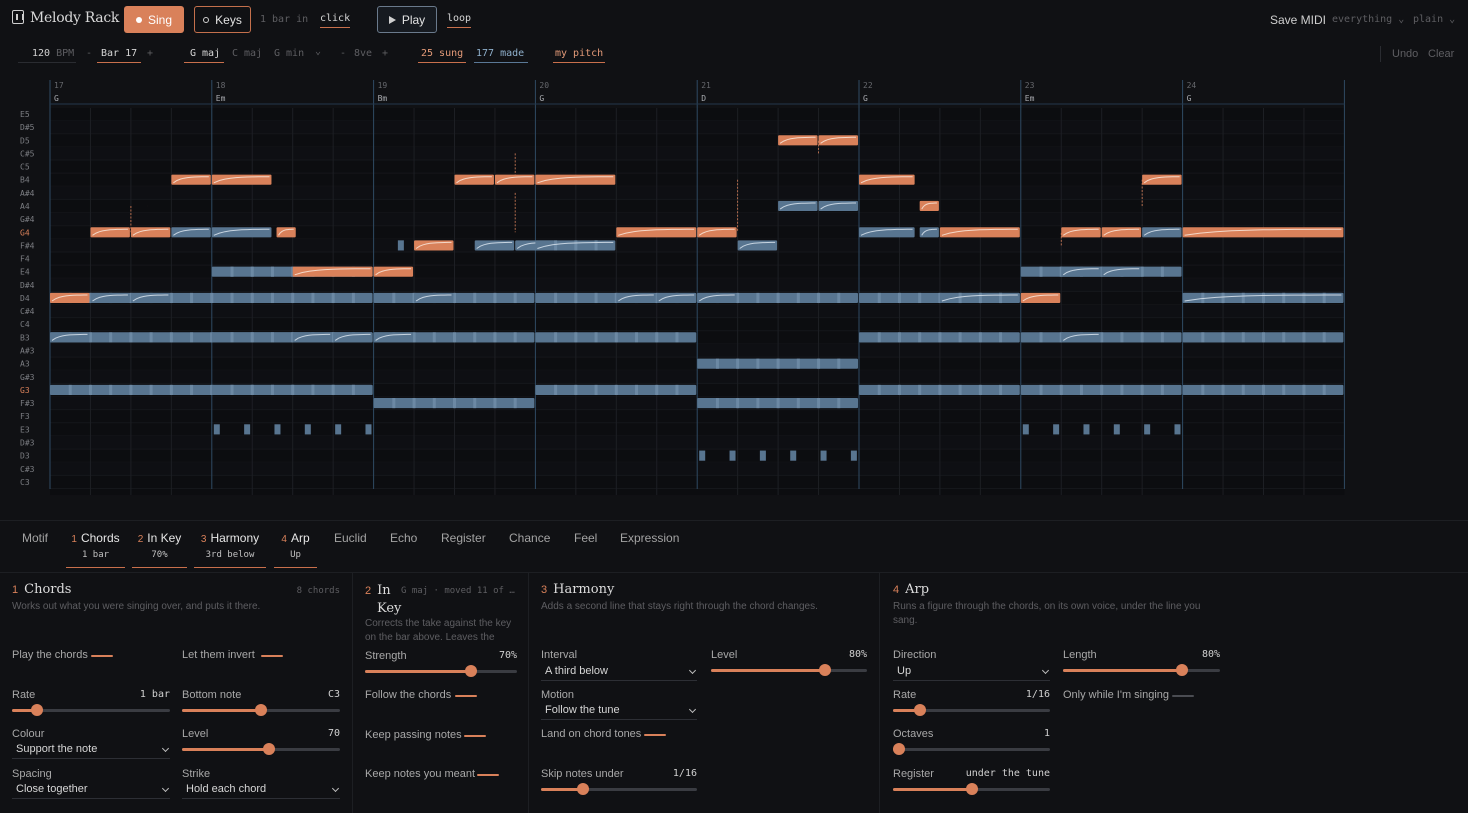 The width and height of the screenshot is (1468, 813). Describe the element at coordinates (47, 55) in the screenshot. I see `tempo-field: 120 BPM` at that location.